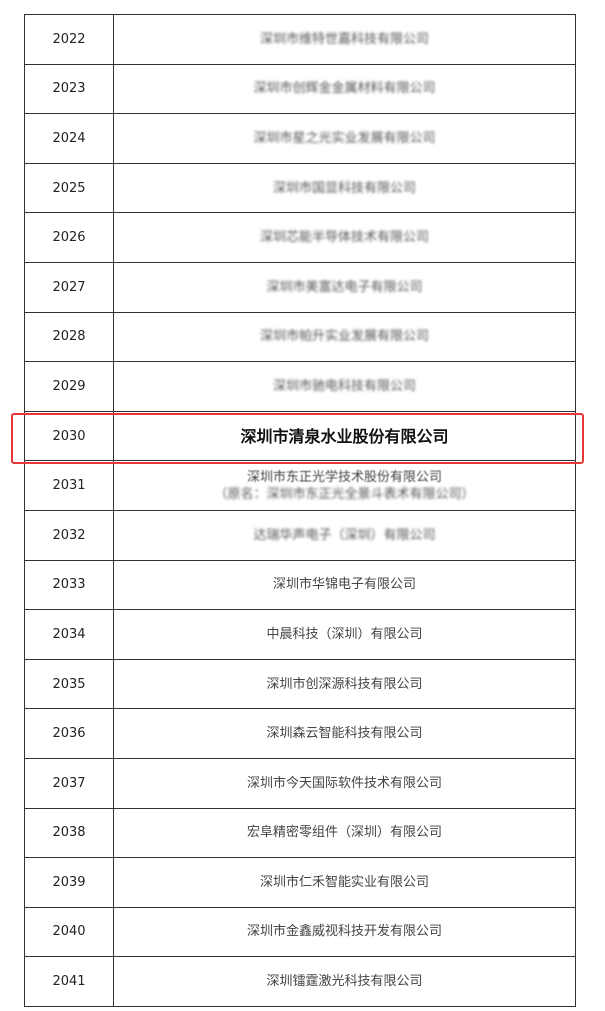  What do you see at coordinates (69, 684) in the screenshot?
I see `year-cell: 2035` at bounding box center [69, 684].